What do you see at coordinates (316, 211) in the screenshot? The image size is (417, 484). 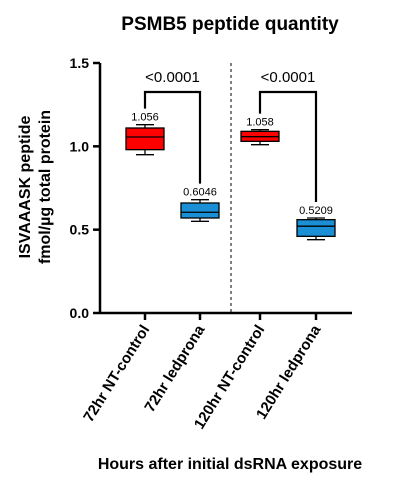 I see `median-data-label: 0.5209` at bounding box center [316, 211].